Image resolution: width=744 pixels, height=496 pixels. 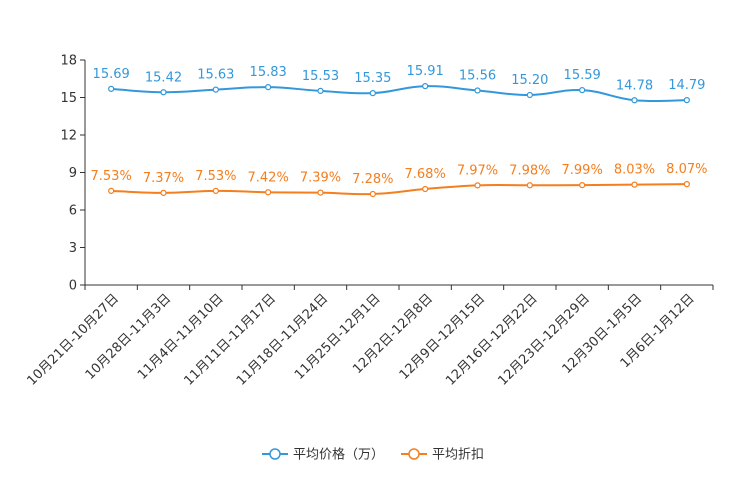 What do you see at coordinates (458, 455) in the screenshot?
I see `legend-label: 平均折扣` at bounding box center [458, 455].